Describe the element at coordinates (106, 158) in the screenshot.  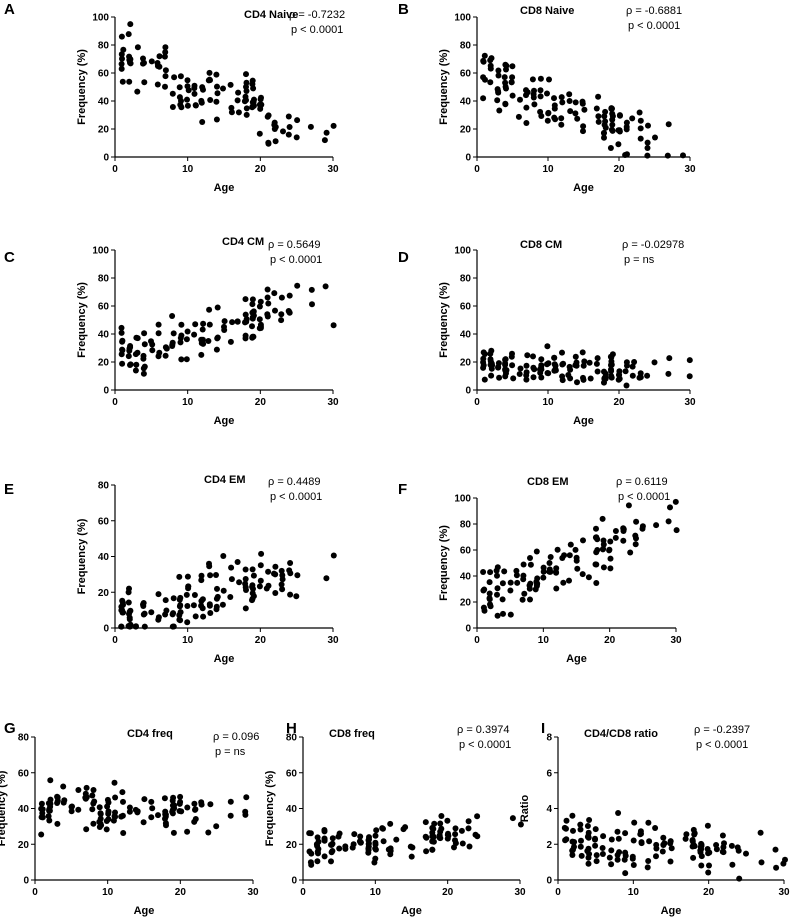
I see `y-tick-label: 0` at that location.